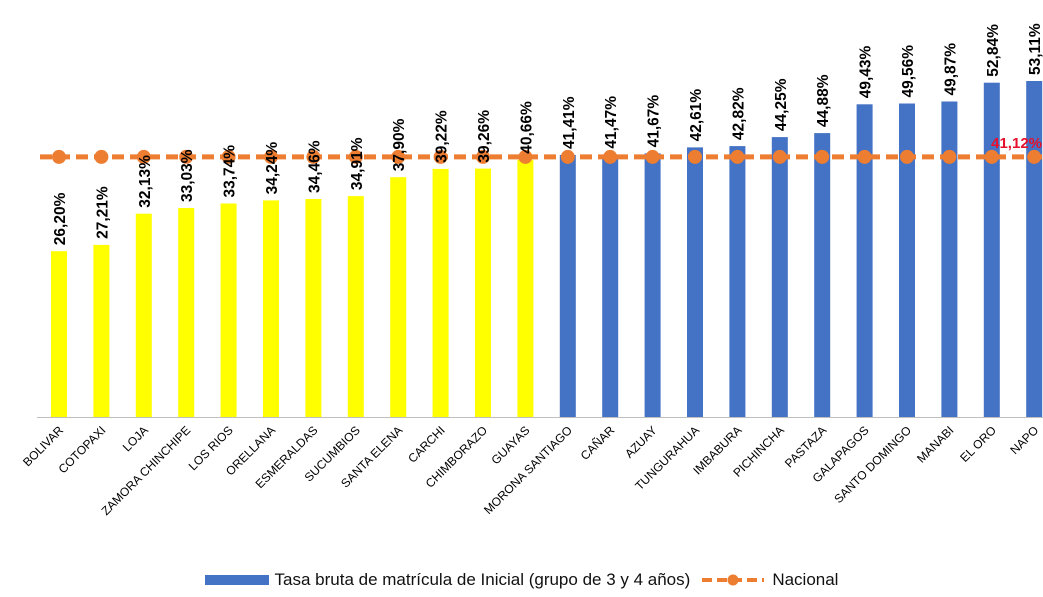 The image size is (1043, 597). What do you see at coordinates (541, 156) in the screenshot?
I see `national-line-layer` at bounding box center [541, 156].